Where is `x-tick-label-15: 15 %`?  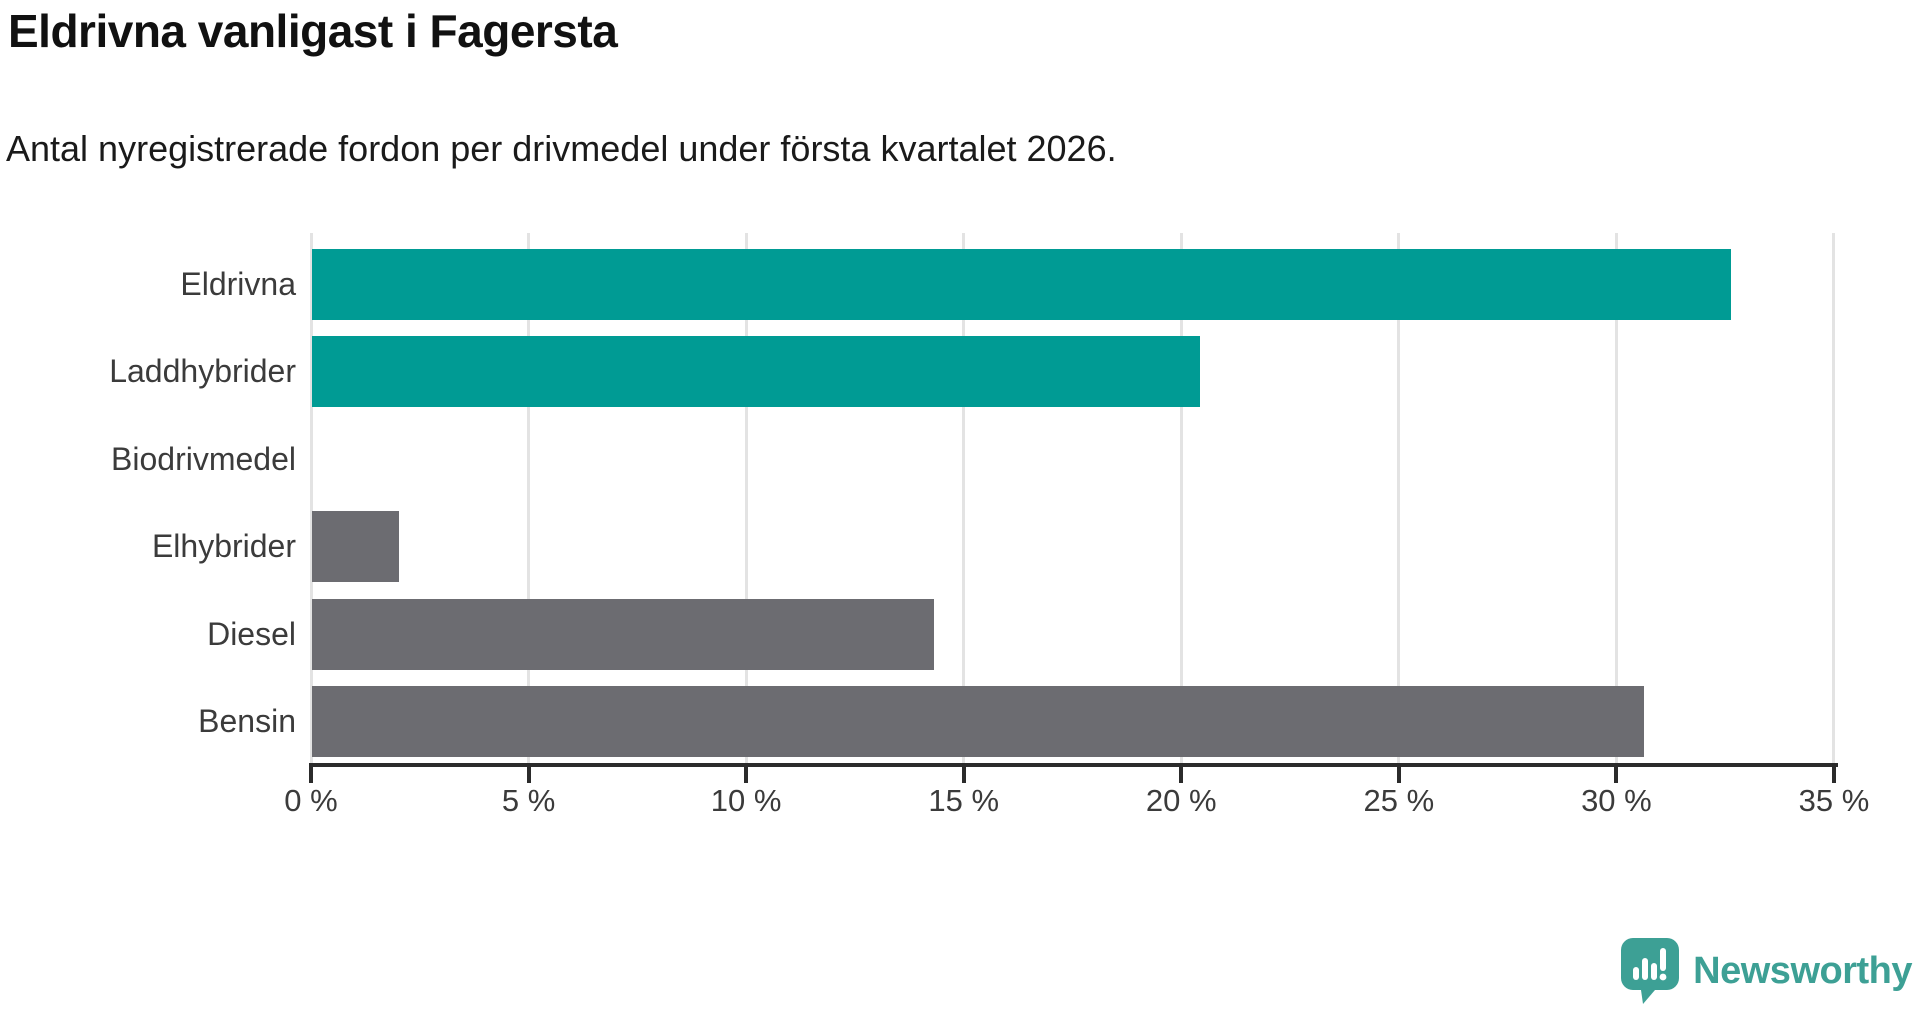
x-tick-label-15: 15 % is located at coordinates (964, 800).